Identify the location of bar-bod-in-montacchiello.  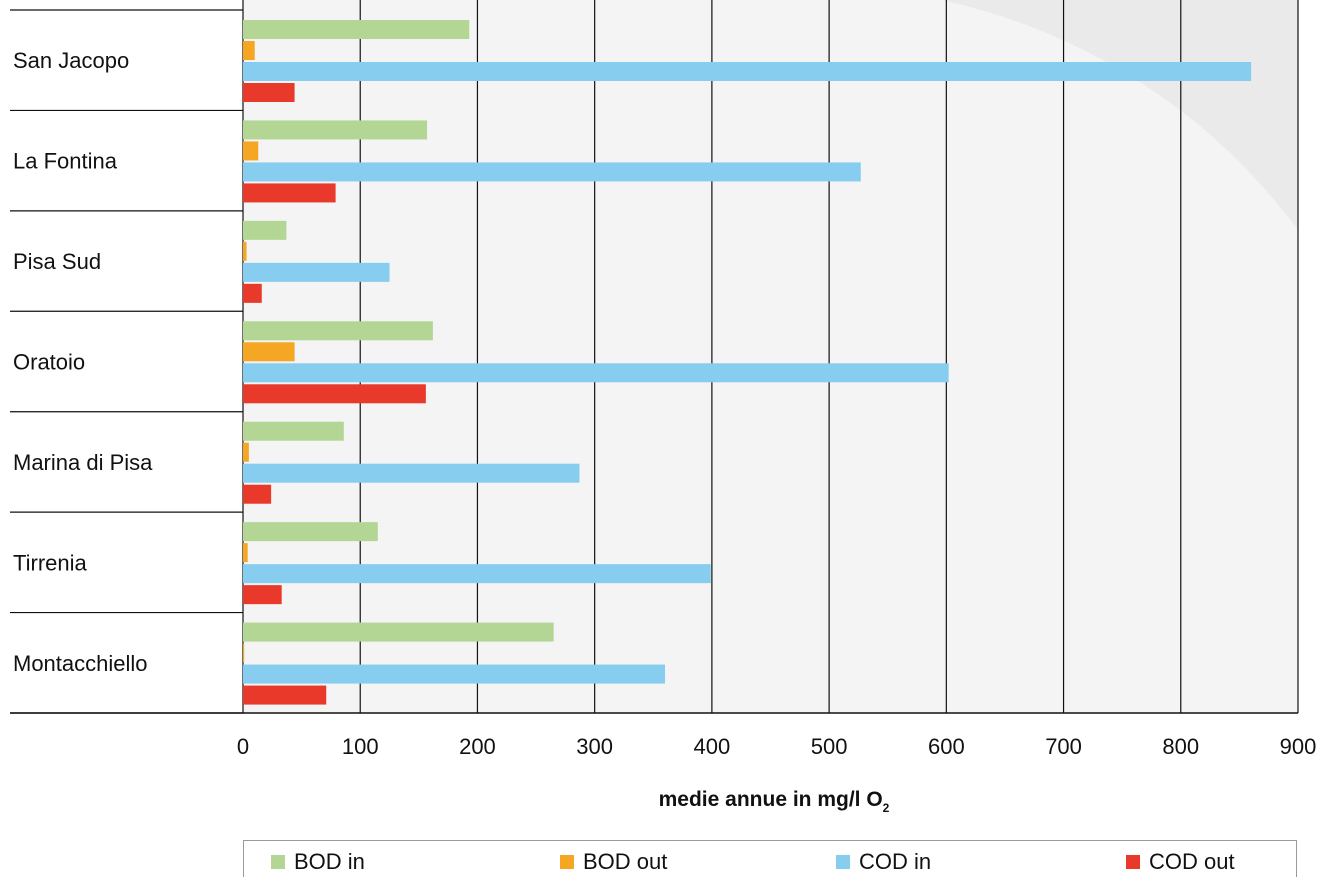
(398, 632).